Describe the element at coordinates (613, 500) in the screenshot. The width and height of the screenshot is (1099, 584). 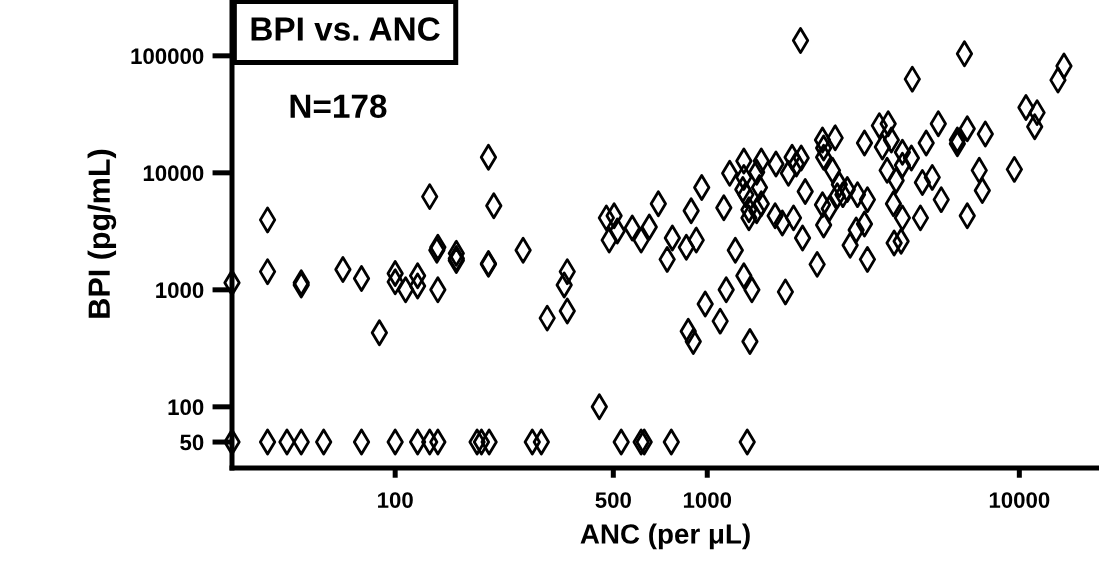
I see `x-tick-label: 500` at that location.